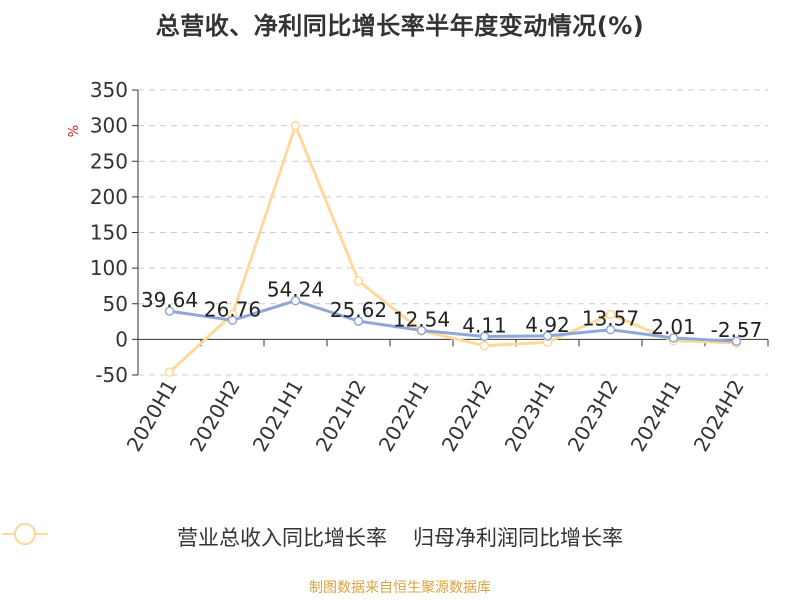  Describe the element at coordinates (232, 309) in the screenshot. I see `data-label-revenue: 26.76` at that location.